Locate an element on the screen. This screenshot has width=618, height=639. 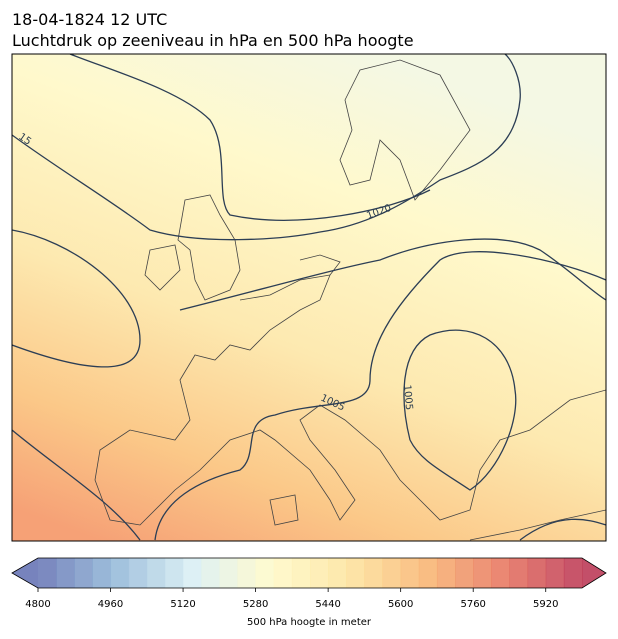
colorbar-tick-label: 5280 is located at coordinates (255, 604).